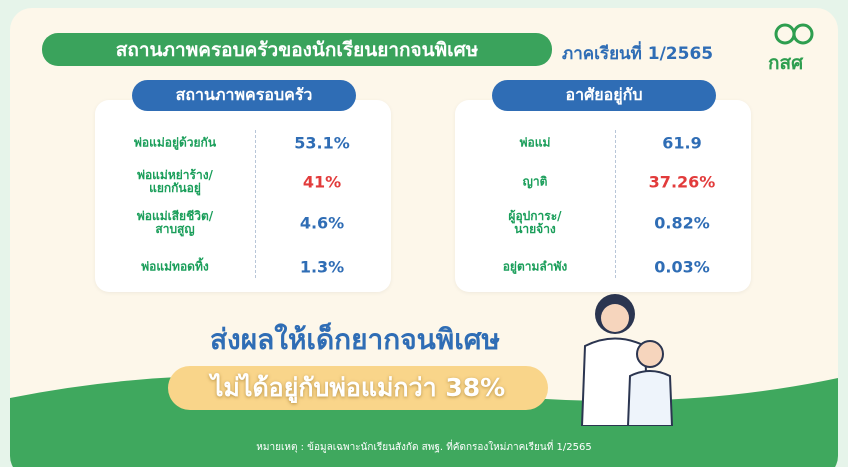 The height and width of the screenshot is (467, 848). What do you see at coordinates (535, 222) in the screenshot?
I see `row-label: ผู้อุปการะ/ นายจ้าง` at bounding box center [535, 222].